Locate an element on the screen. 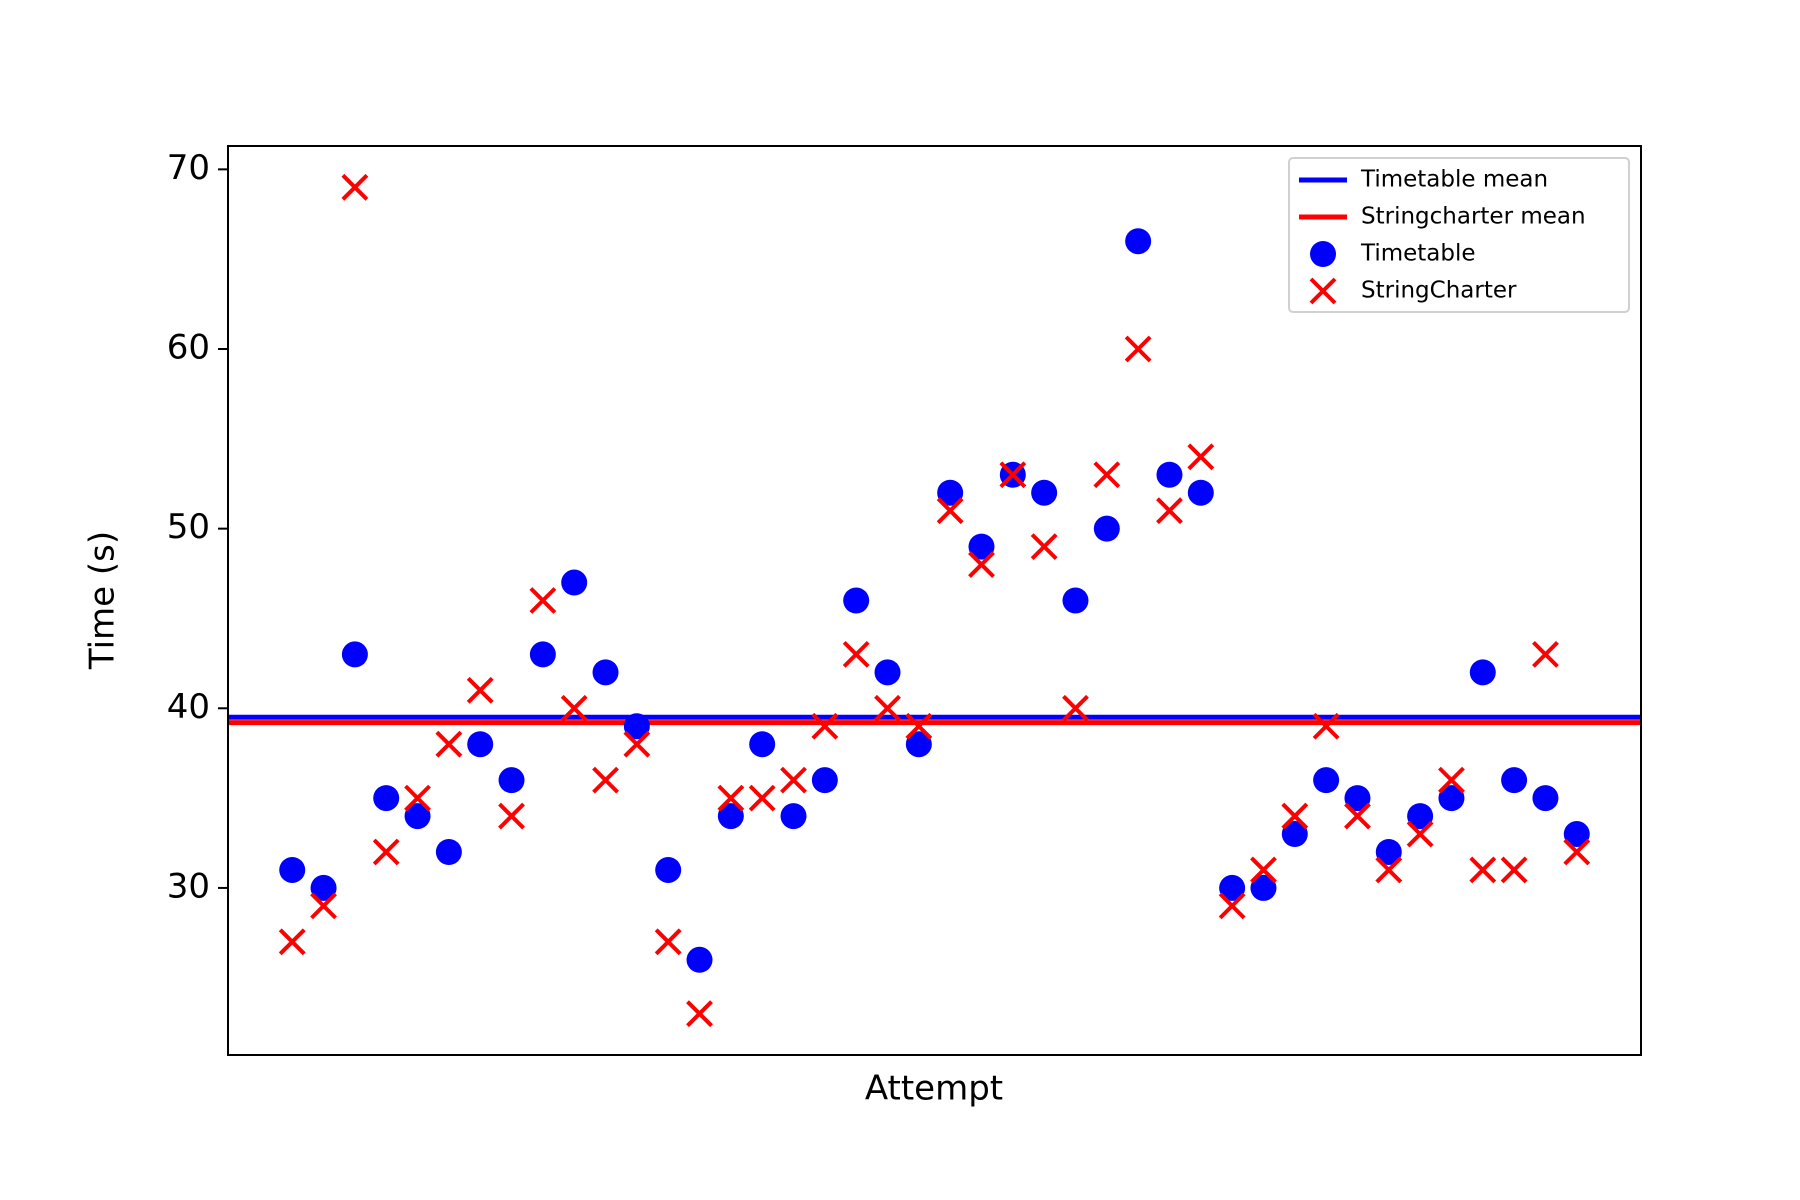  x-axis-label: Attempt is located at coordinates (934, 1089).